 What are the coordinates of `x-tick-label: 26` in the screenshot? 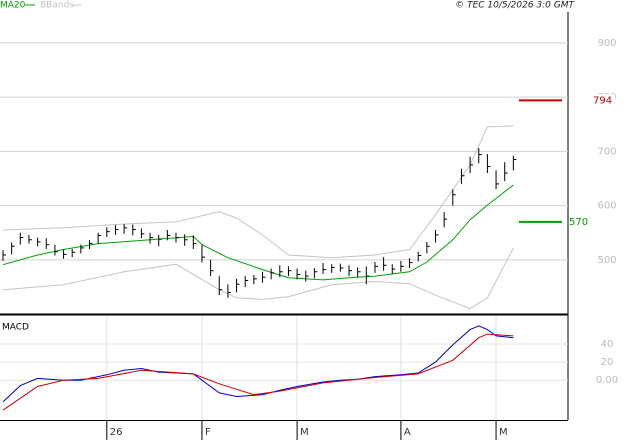 It's located at (116, 432).